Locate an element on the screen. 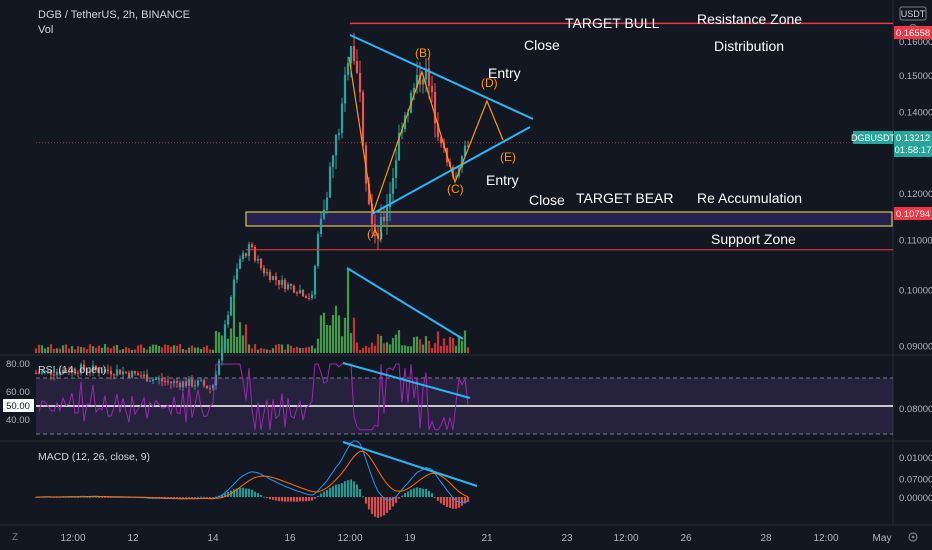 The width and height of the screenshot is (932, 550). currency-badge-label: USDT is located at coordinates (913, 14).